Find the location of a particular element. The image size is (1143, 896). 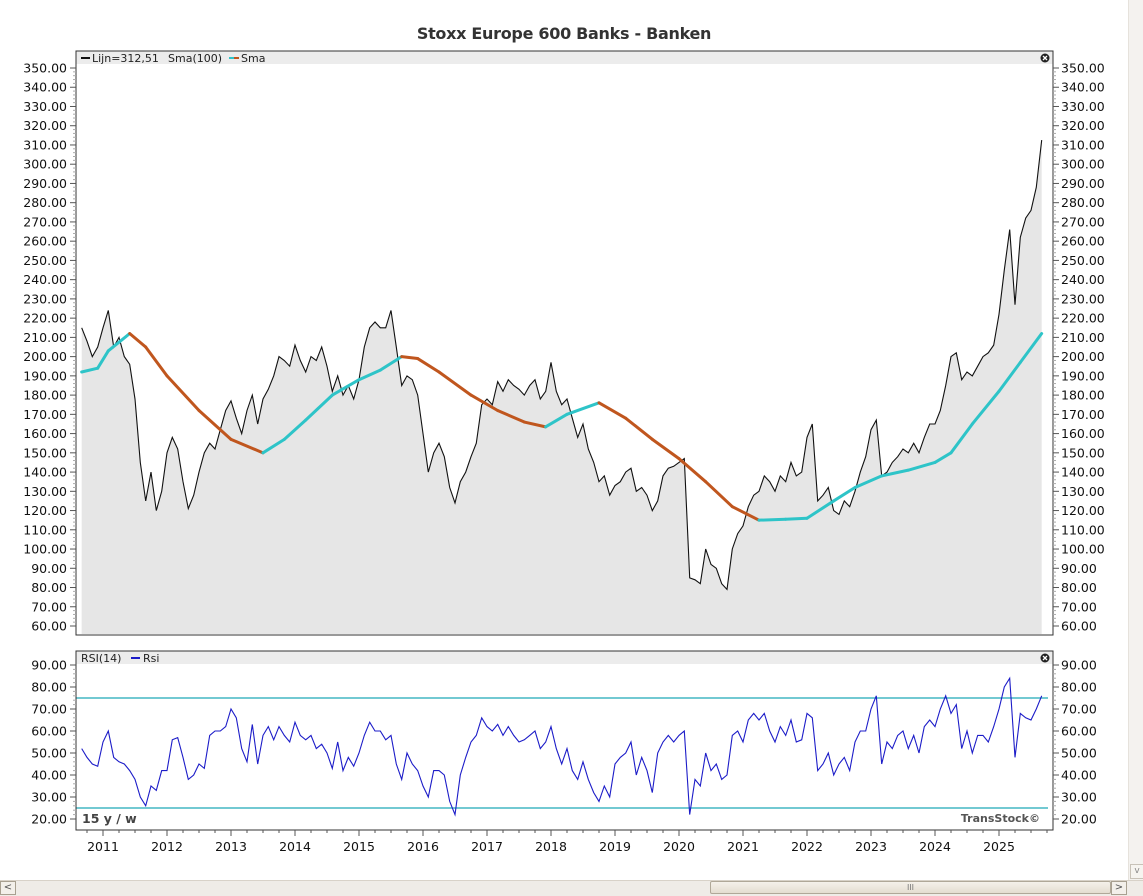

y-tick-label-left: 120.00 is located at coordinates (45, 510).